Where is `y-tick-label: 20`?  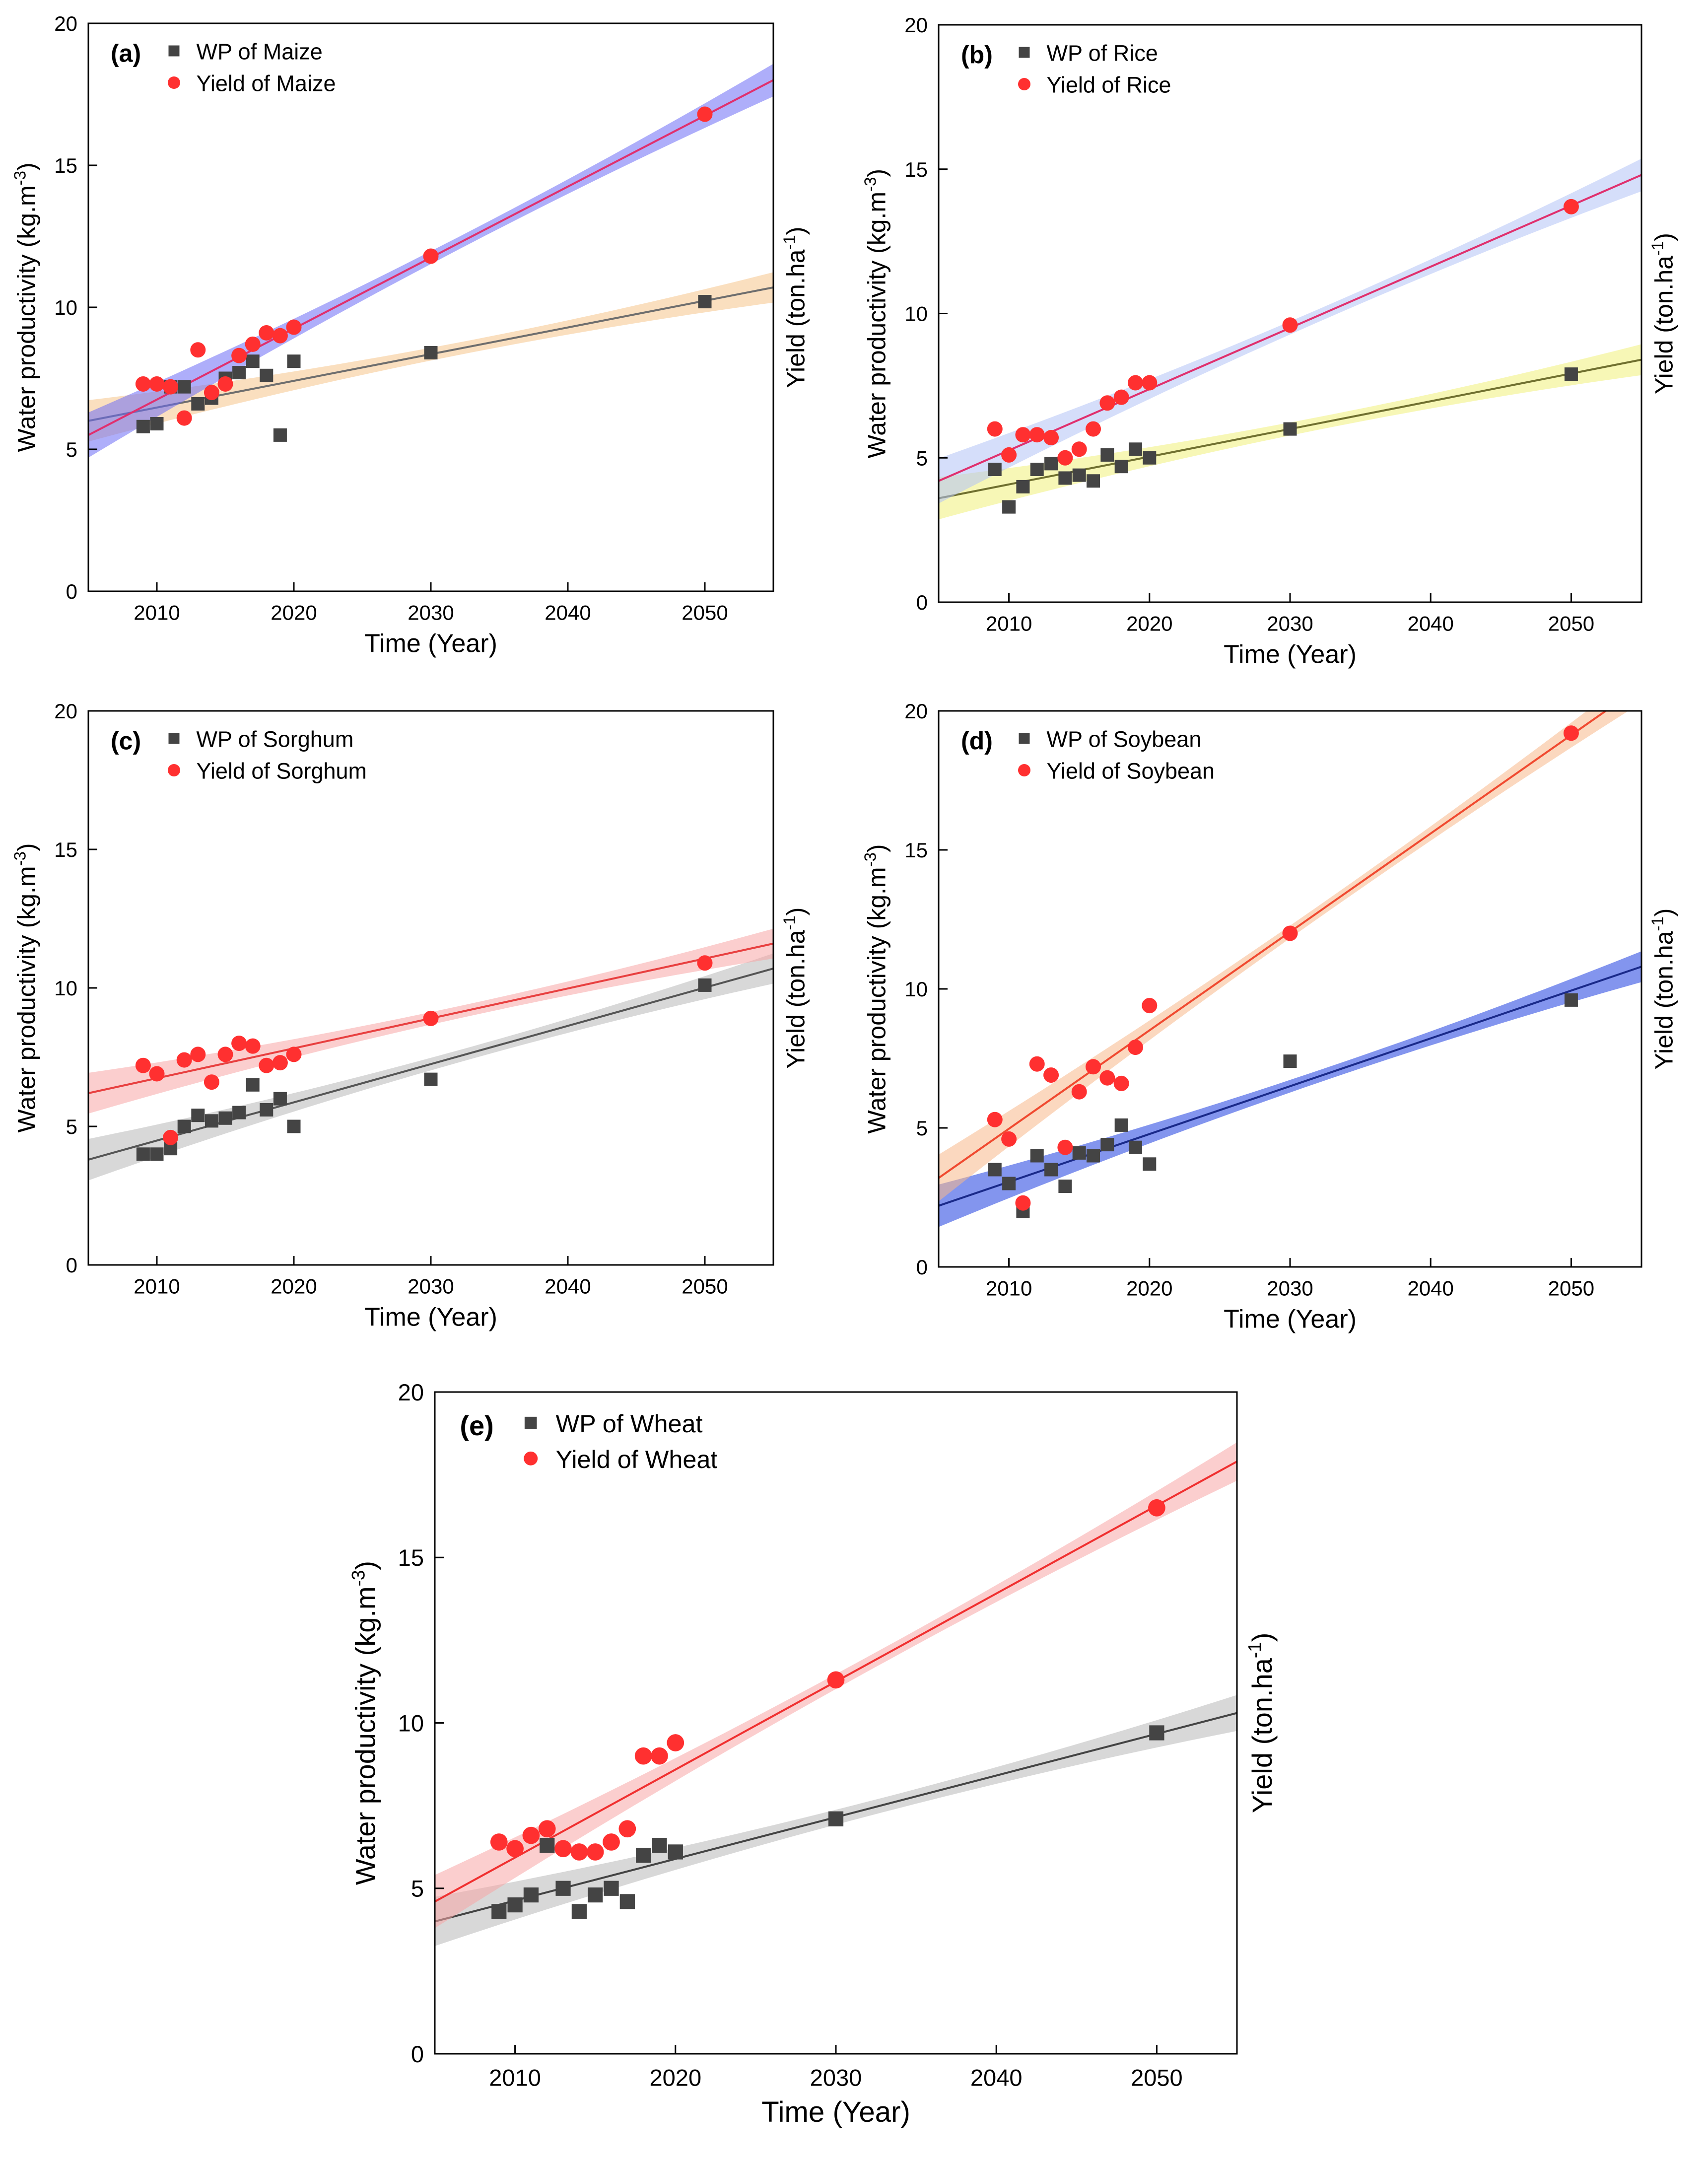 y-tick-label: 20 is located at coordinates (916, 25).